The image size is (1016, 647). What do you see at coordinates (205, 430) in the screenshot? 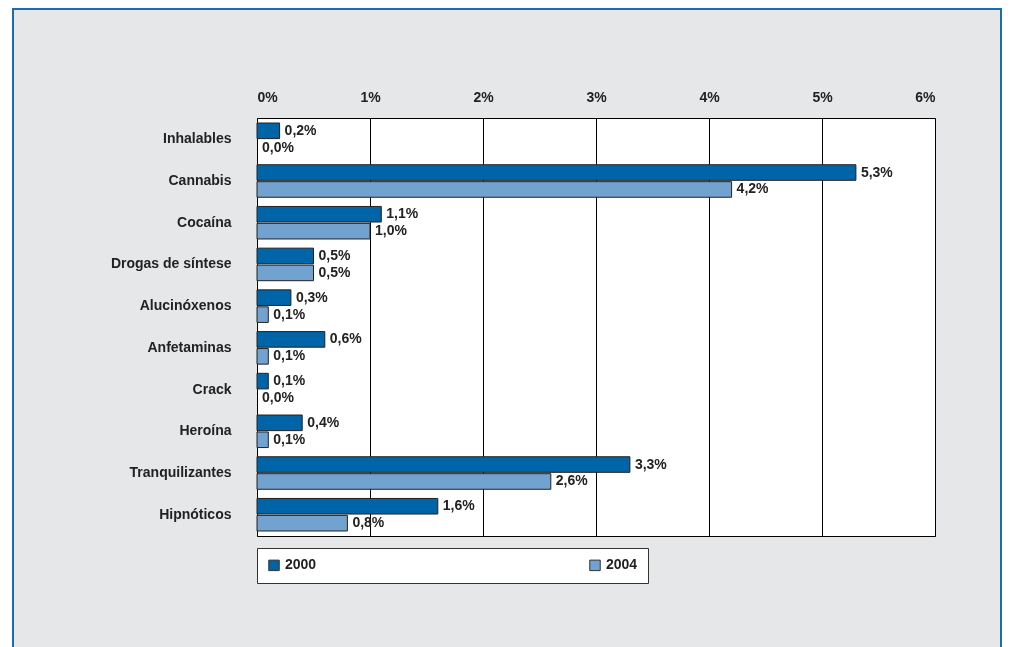
I see `y-tick-label: Heroína` at bounding box center [205, 430].